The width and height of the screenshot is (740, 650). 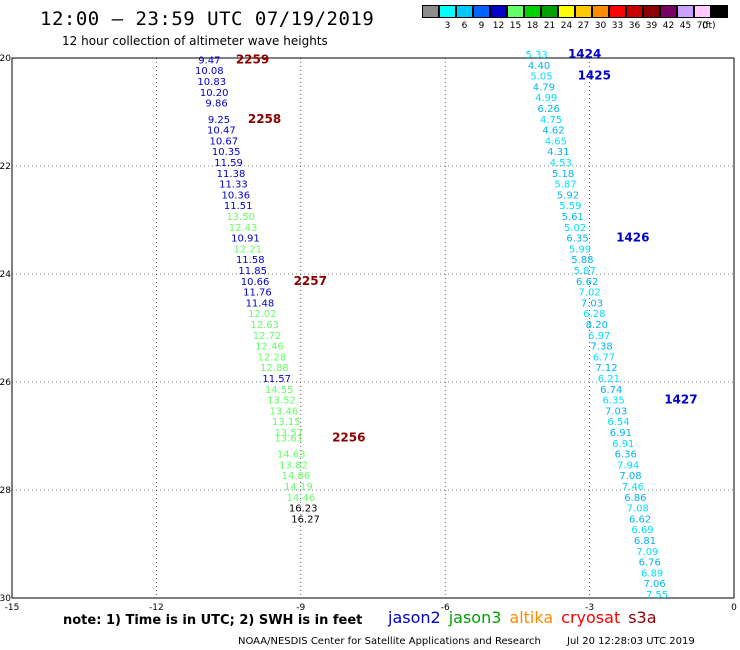 I want to click on data-label: 12.43, so click(x=243, y=228).